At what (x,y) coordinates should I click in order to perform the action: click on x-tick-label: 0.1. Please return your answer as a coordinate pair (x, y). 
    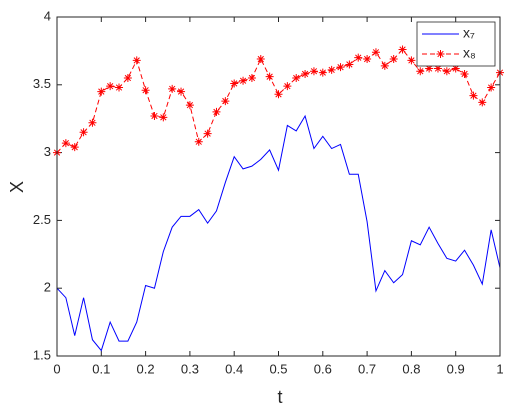
    Looking at the image, I should click on (101, 368).